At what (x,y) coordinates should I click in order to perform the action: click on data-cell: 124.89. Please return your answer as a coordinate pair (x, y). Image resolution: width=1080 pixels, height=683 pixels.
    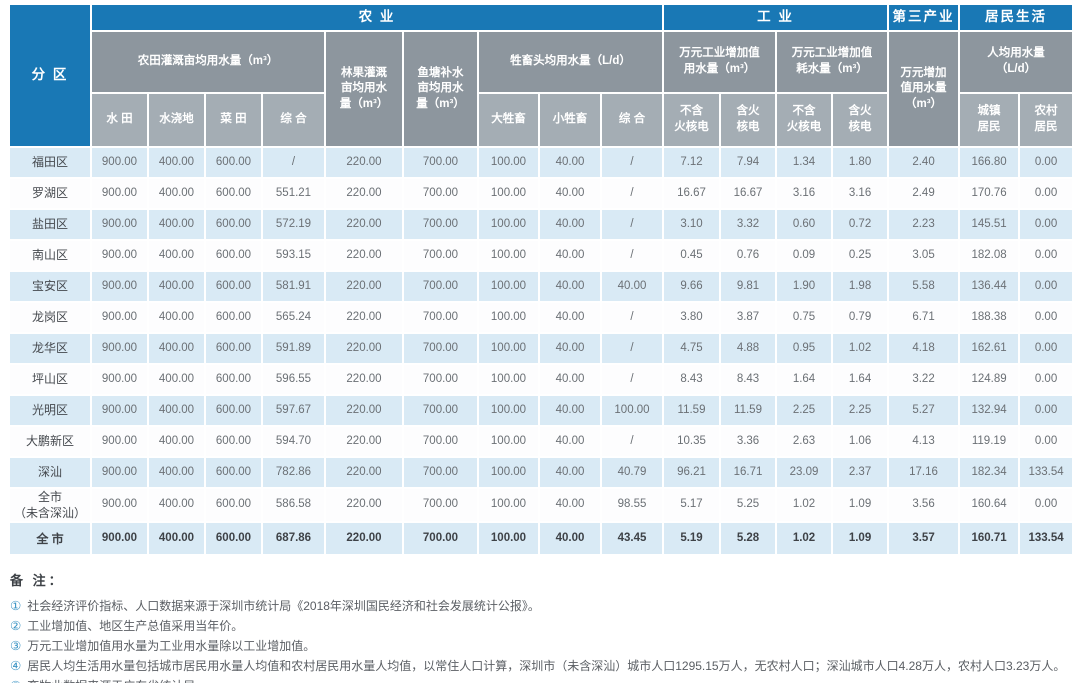
    Looking at the image, I should click on (989, 379).